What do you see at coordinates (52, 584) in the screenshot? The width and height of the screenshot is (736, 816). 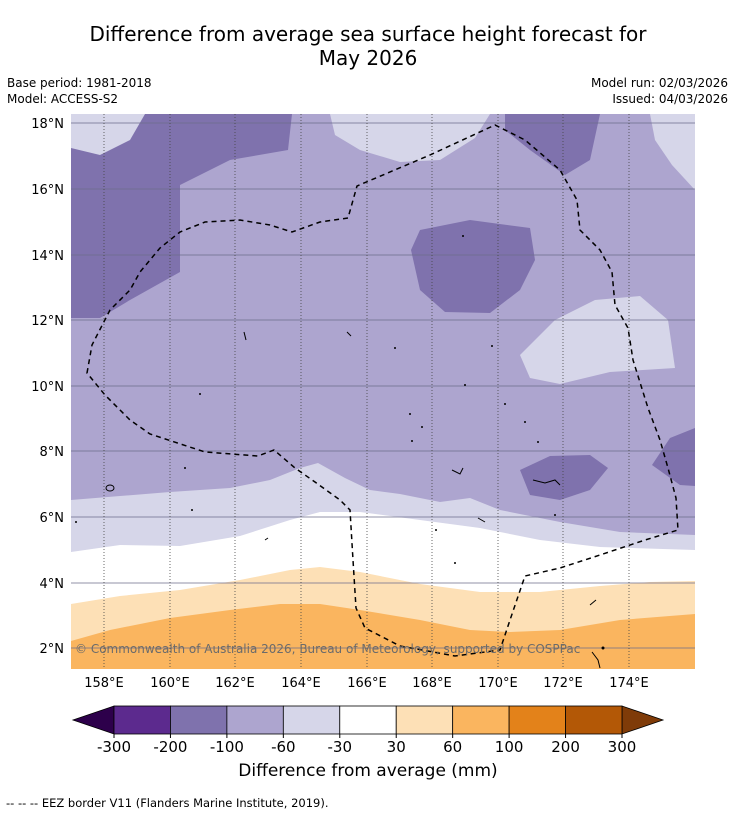 I see `lat-label: 4°N` at bounding box center [52, 584].